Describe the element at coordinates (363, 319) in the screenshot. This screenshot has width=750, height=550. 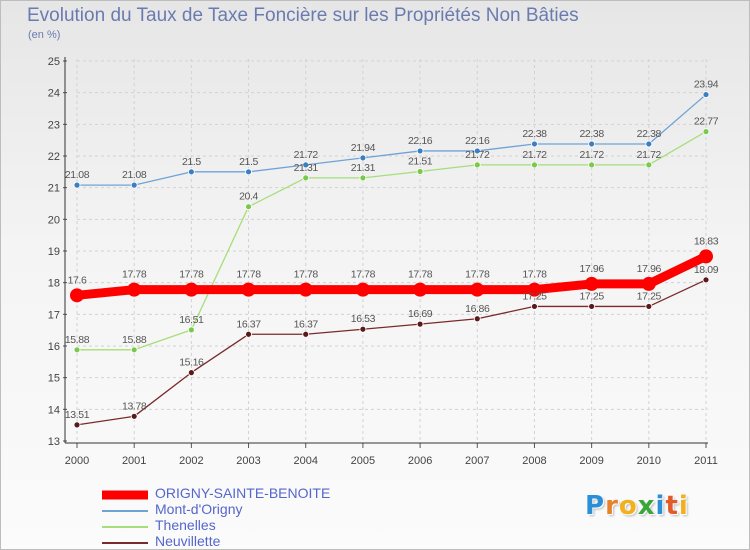
I see `data-label-neuvillette: 16.53` at that location.